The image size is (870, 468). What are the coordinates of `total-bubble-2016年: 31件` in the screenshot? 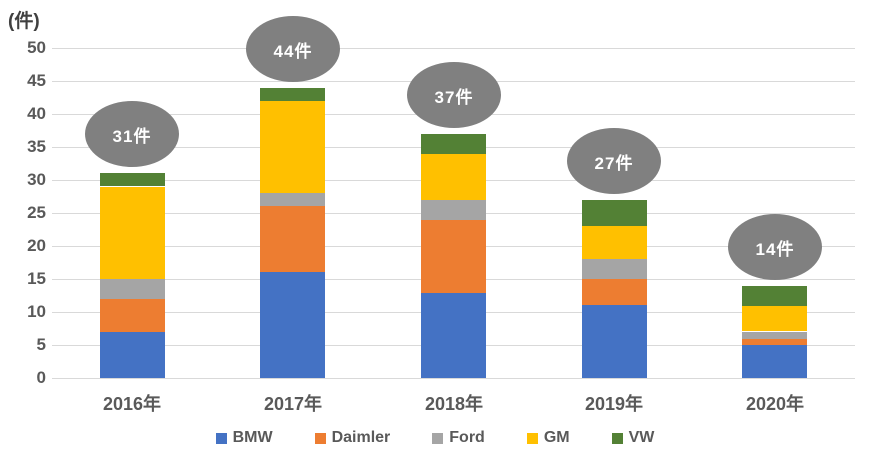 It's located at (132, 134).